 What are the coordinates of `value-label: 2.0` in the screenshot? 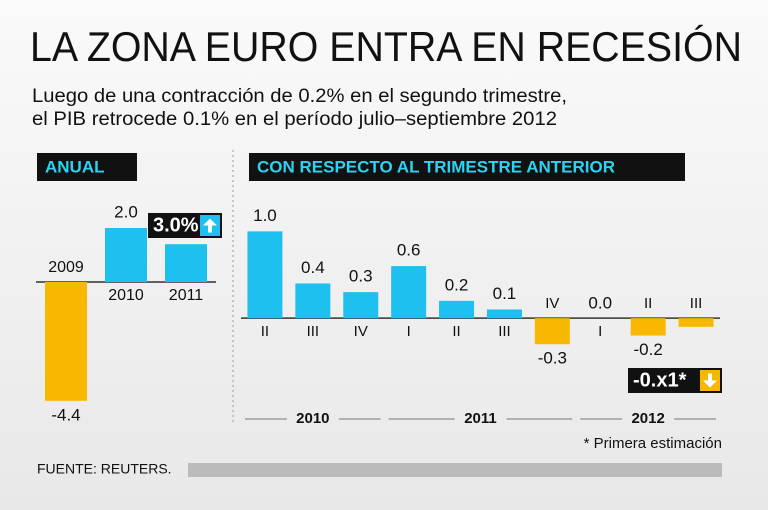 It's located at (126, 211).